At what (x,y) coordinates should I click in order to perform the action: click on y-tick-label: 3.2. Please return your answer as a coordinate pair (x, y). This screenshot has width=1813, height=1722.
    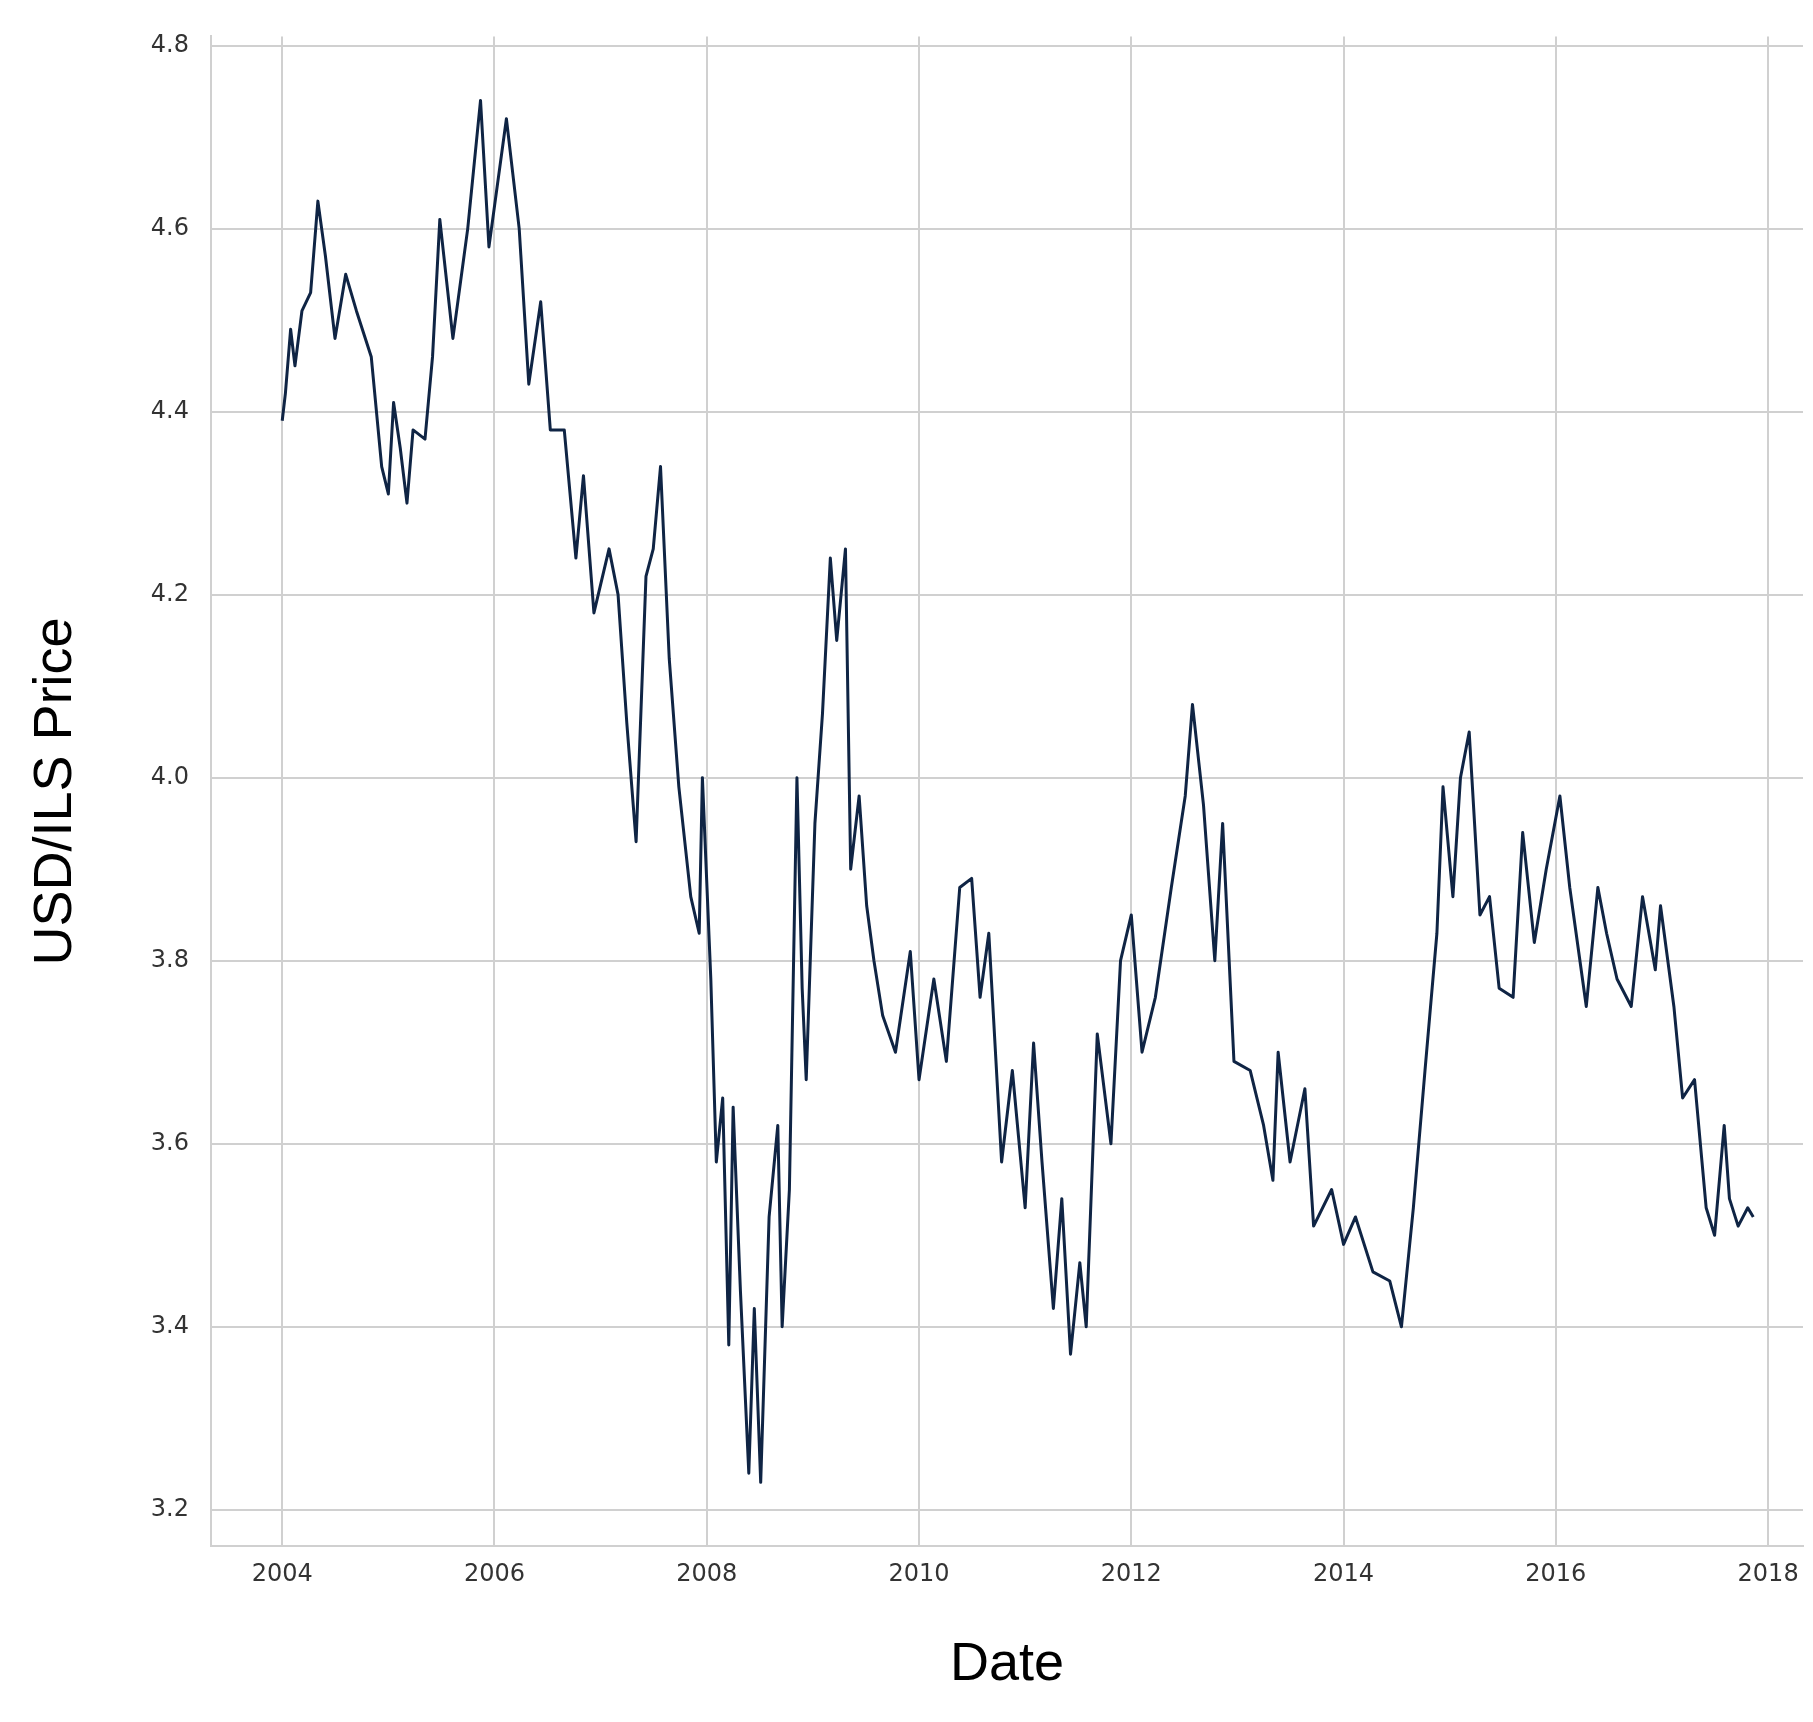
    Looking at the image, I should click on (169, 1508).